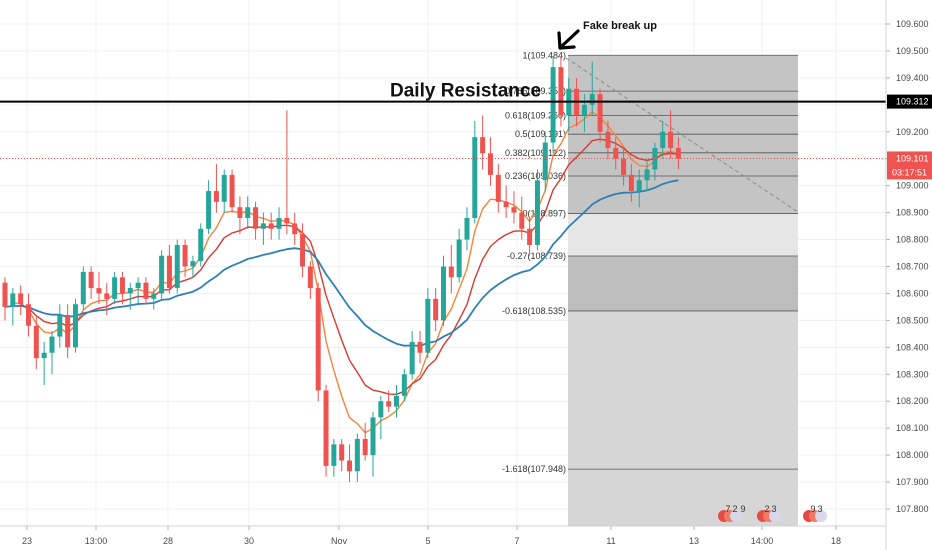 The height and width of the screenshot is (550, 932). Describe the element at coordinates (534, 311) in the screenshot. I see `fib-level-label: -0.618(108.535)` at that location.